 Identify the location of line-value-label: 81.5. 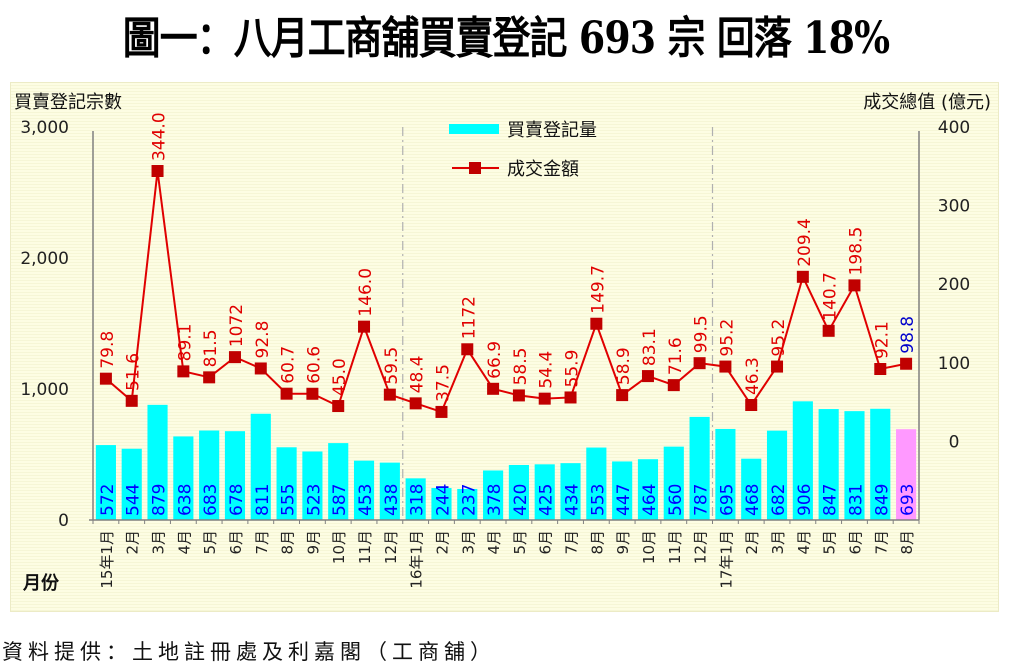
(211, 348).